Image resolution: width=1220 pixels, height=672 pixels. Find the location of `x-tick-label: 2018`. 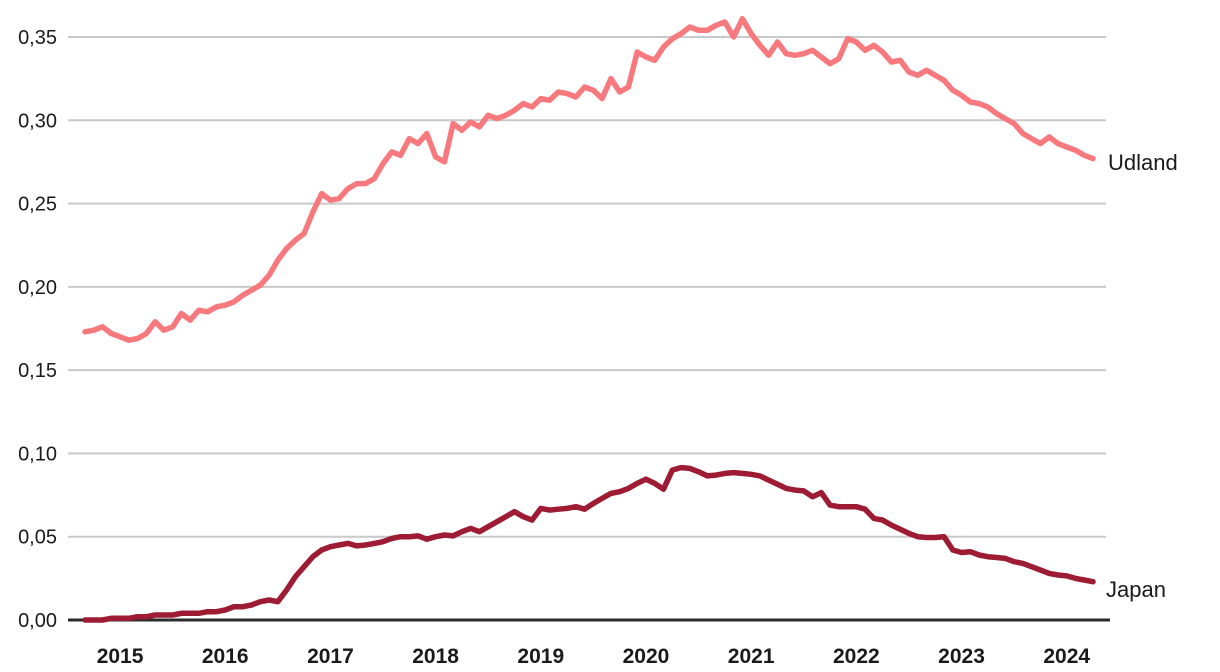

x-tick-label: 2018 is located at coordinates (435, 656).